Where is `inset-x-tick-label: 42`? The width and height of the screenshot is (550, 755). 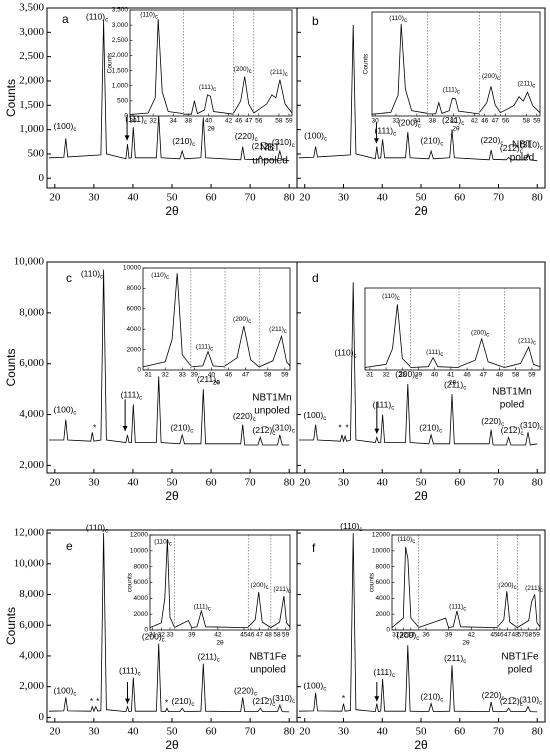 inset-x-tick-label: 42 is located at coordinates (229, 121).